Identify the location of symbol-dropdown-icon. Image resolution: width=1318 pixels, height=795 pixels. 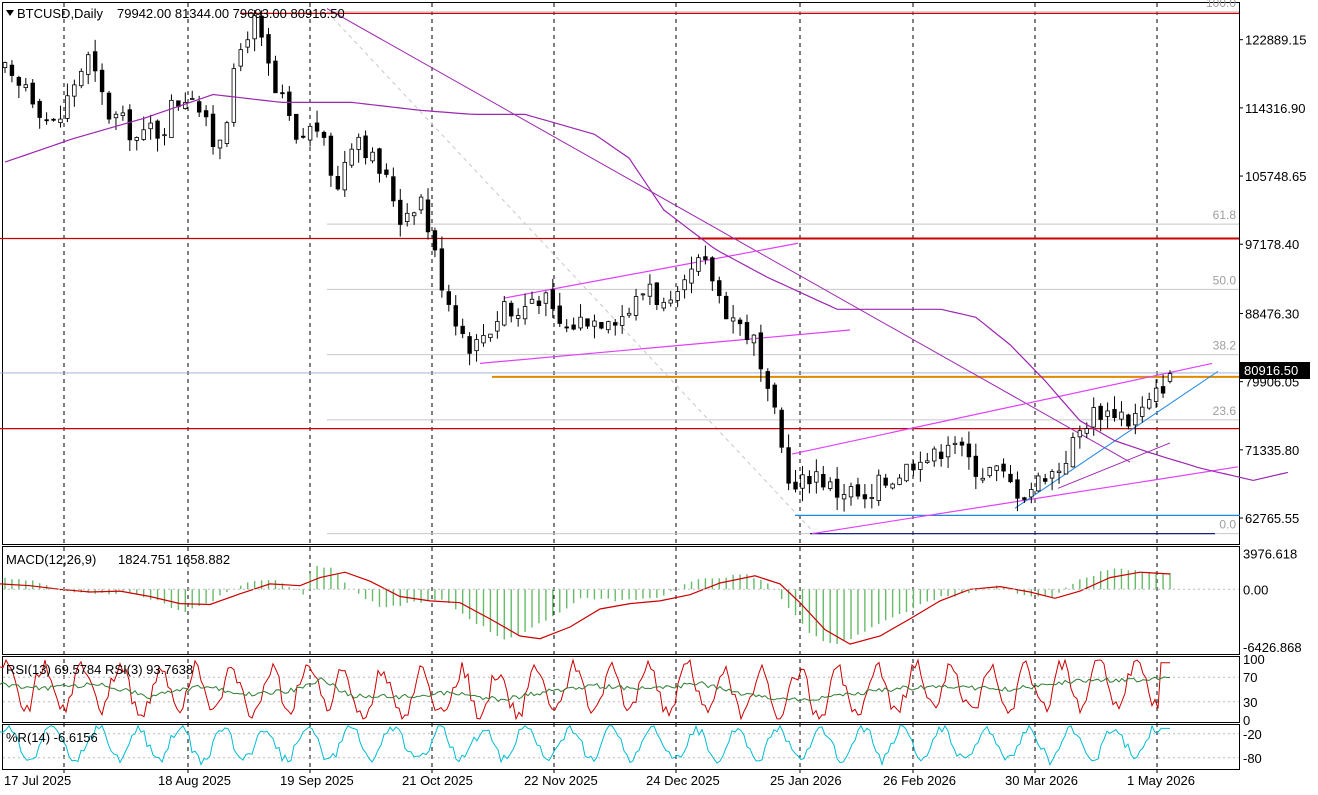
(10, 13).